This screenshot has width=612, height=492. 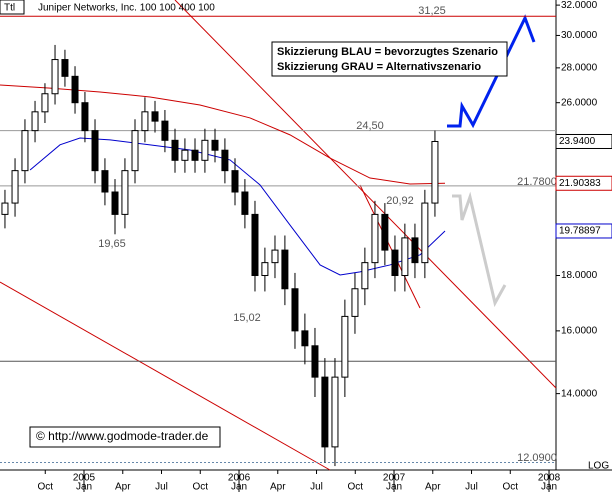 I want to click on note-line: Skizzierung GRAU = Alternativszenario, so click(x=379, y=67).